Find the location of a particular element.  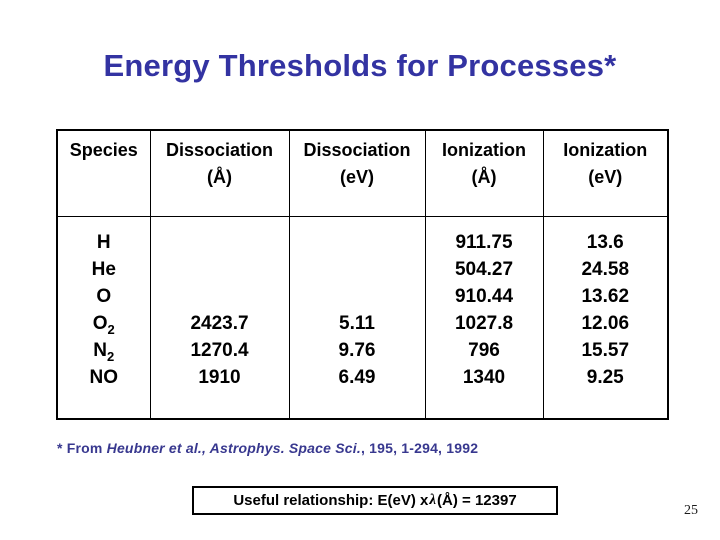

relationship-text-before: Useful relationship: E(eV) x is located at coordinates (331, 500).